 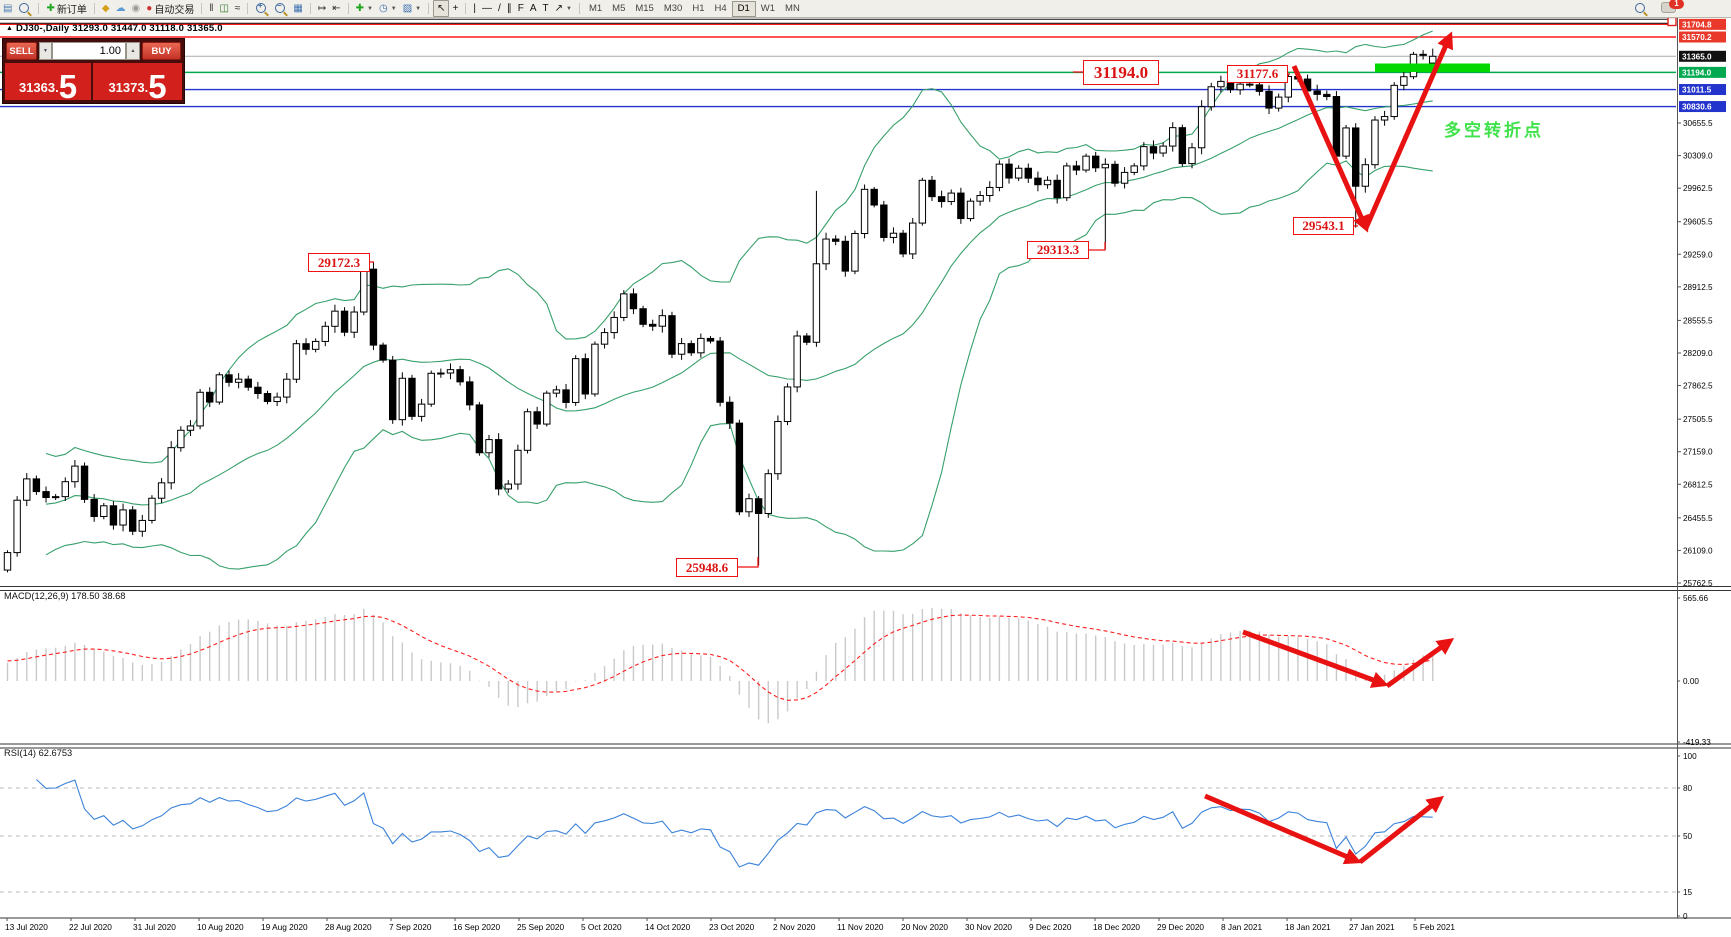 I want to click on sell-button: SELL, so click(x=21, y=51).